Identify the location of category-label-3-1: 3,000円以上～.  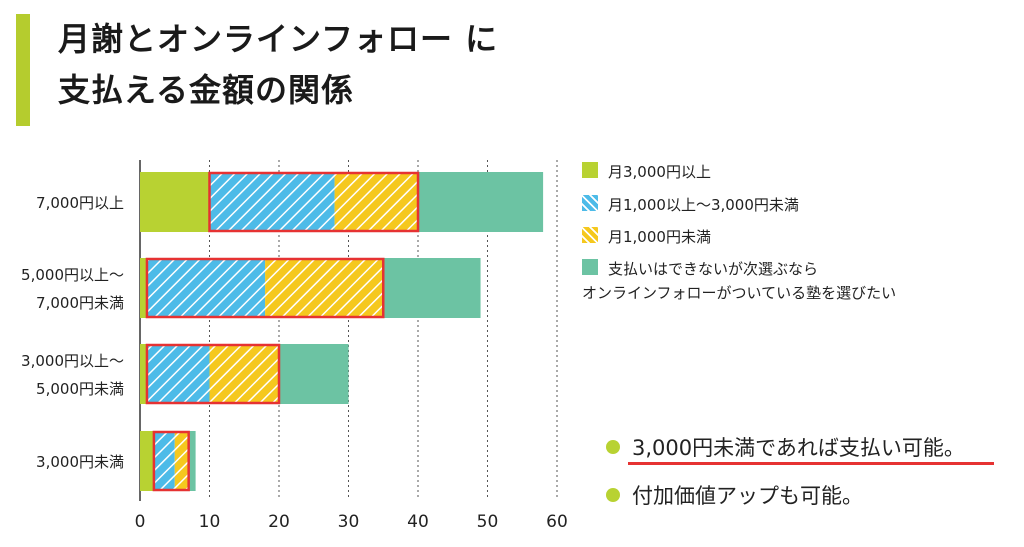
(72, 361).